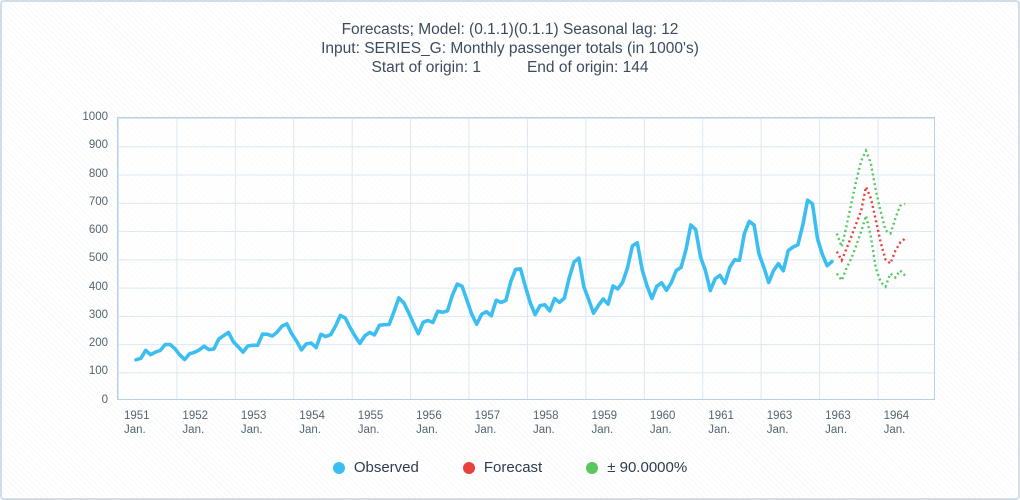 This screenshot has height=500, width=1020. Describe the element at coordinates (104, 399) in the screenshot. I see `y-axis-tick-label: 0` at that location.